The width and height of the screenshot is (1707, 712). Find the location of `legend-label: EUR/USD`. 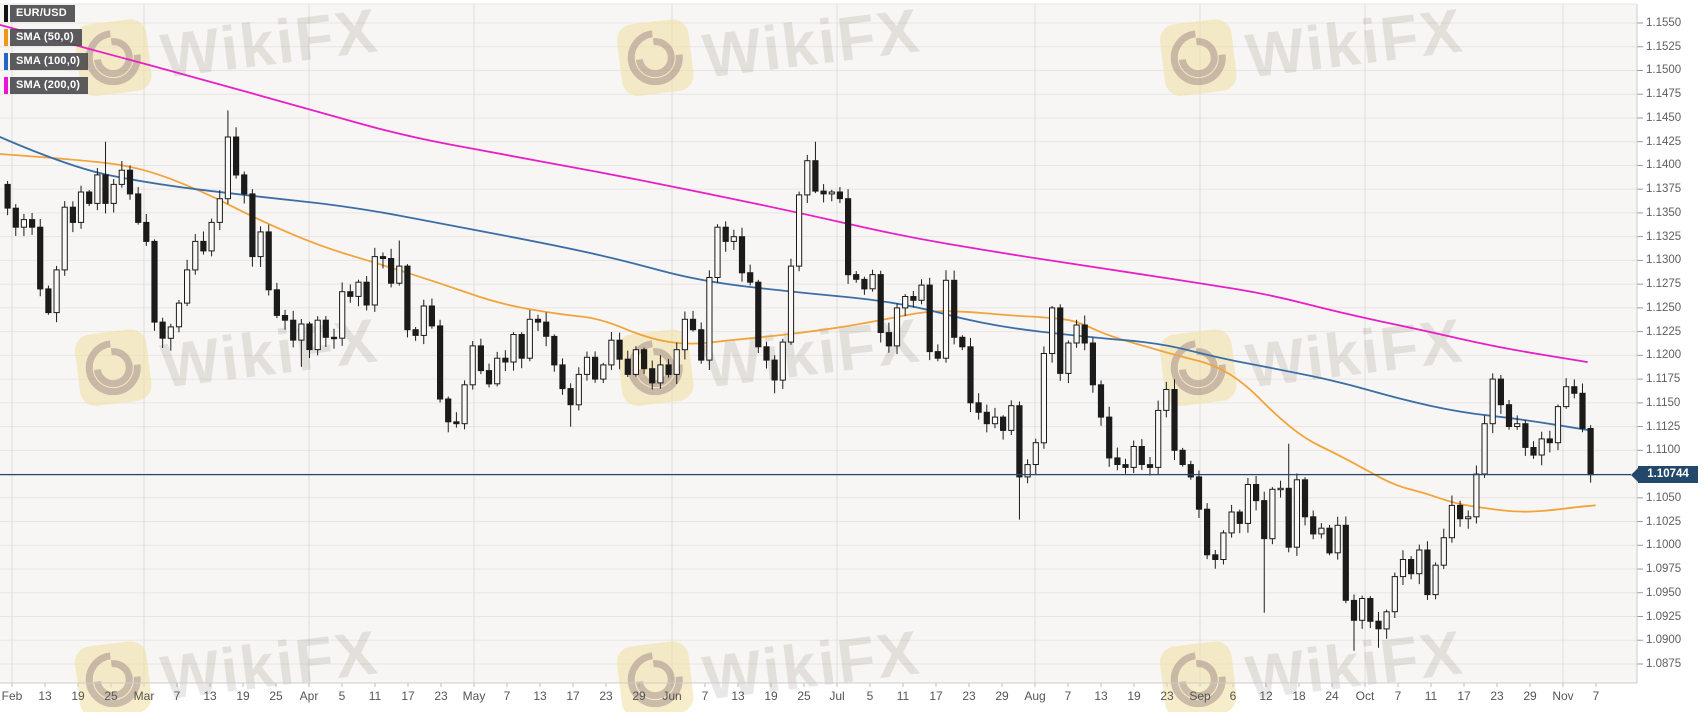

legend-label: EUR/USD is located at coordinates (42, 13).